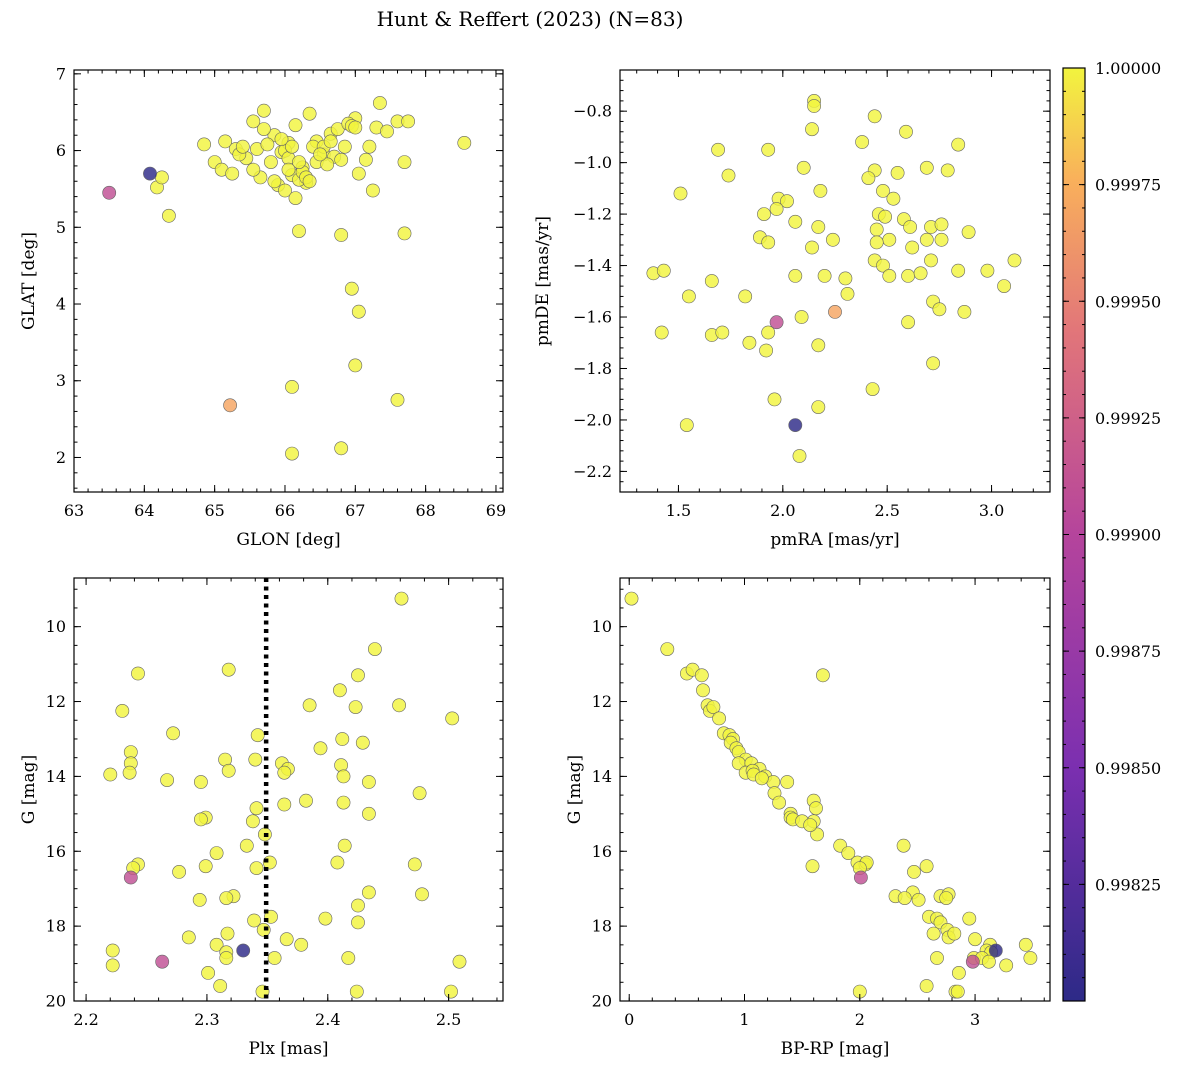 The width and height of the screenshot is (1185, 1068). I want to click on y-tick-label: −2.0, so click(592, 419).